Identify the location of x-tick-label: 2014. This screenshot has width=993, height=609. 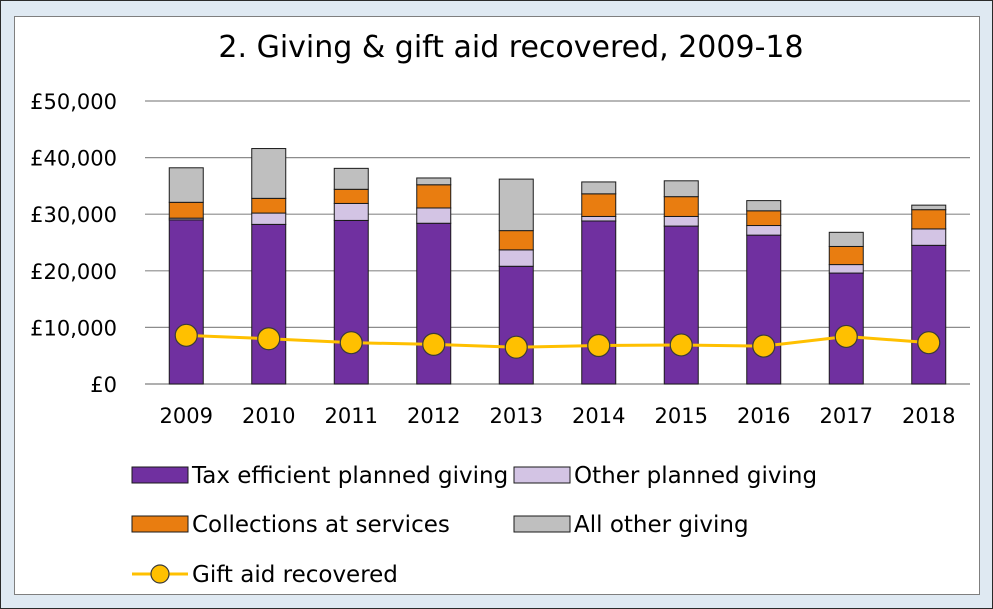
(598, 416).